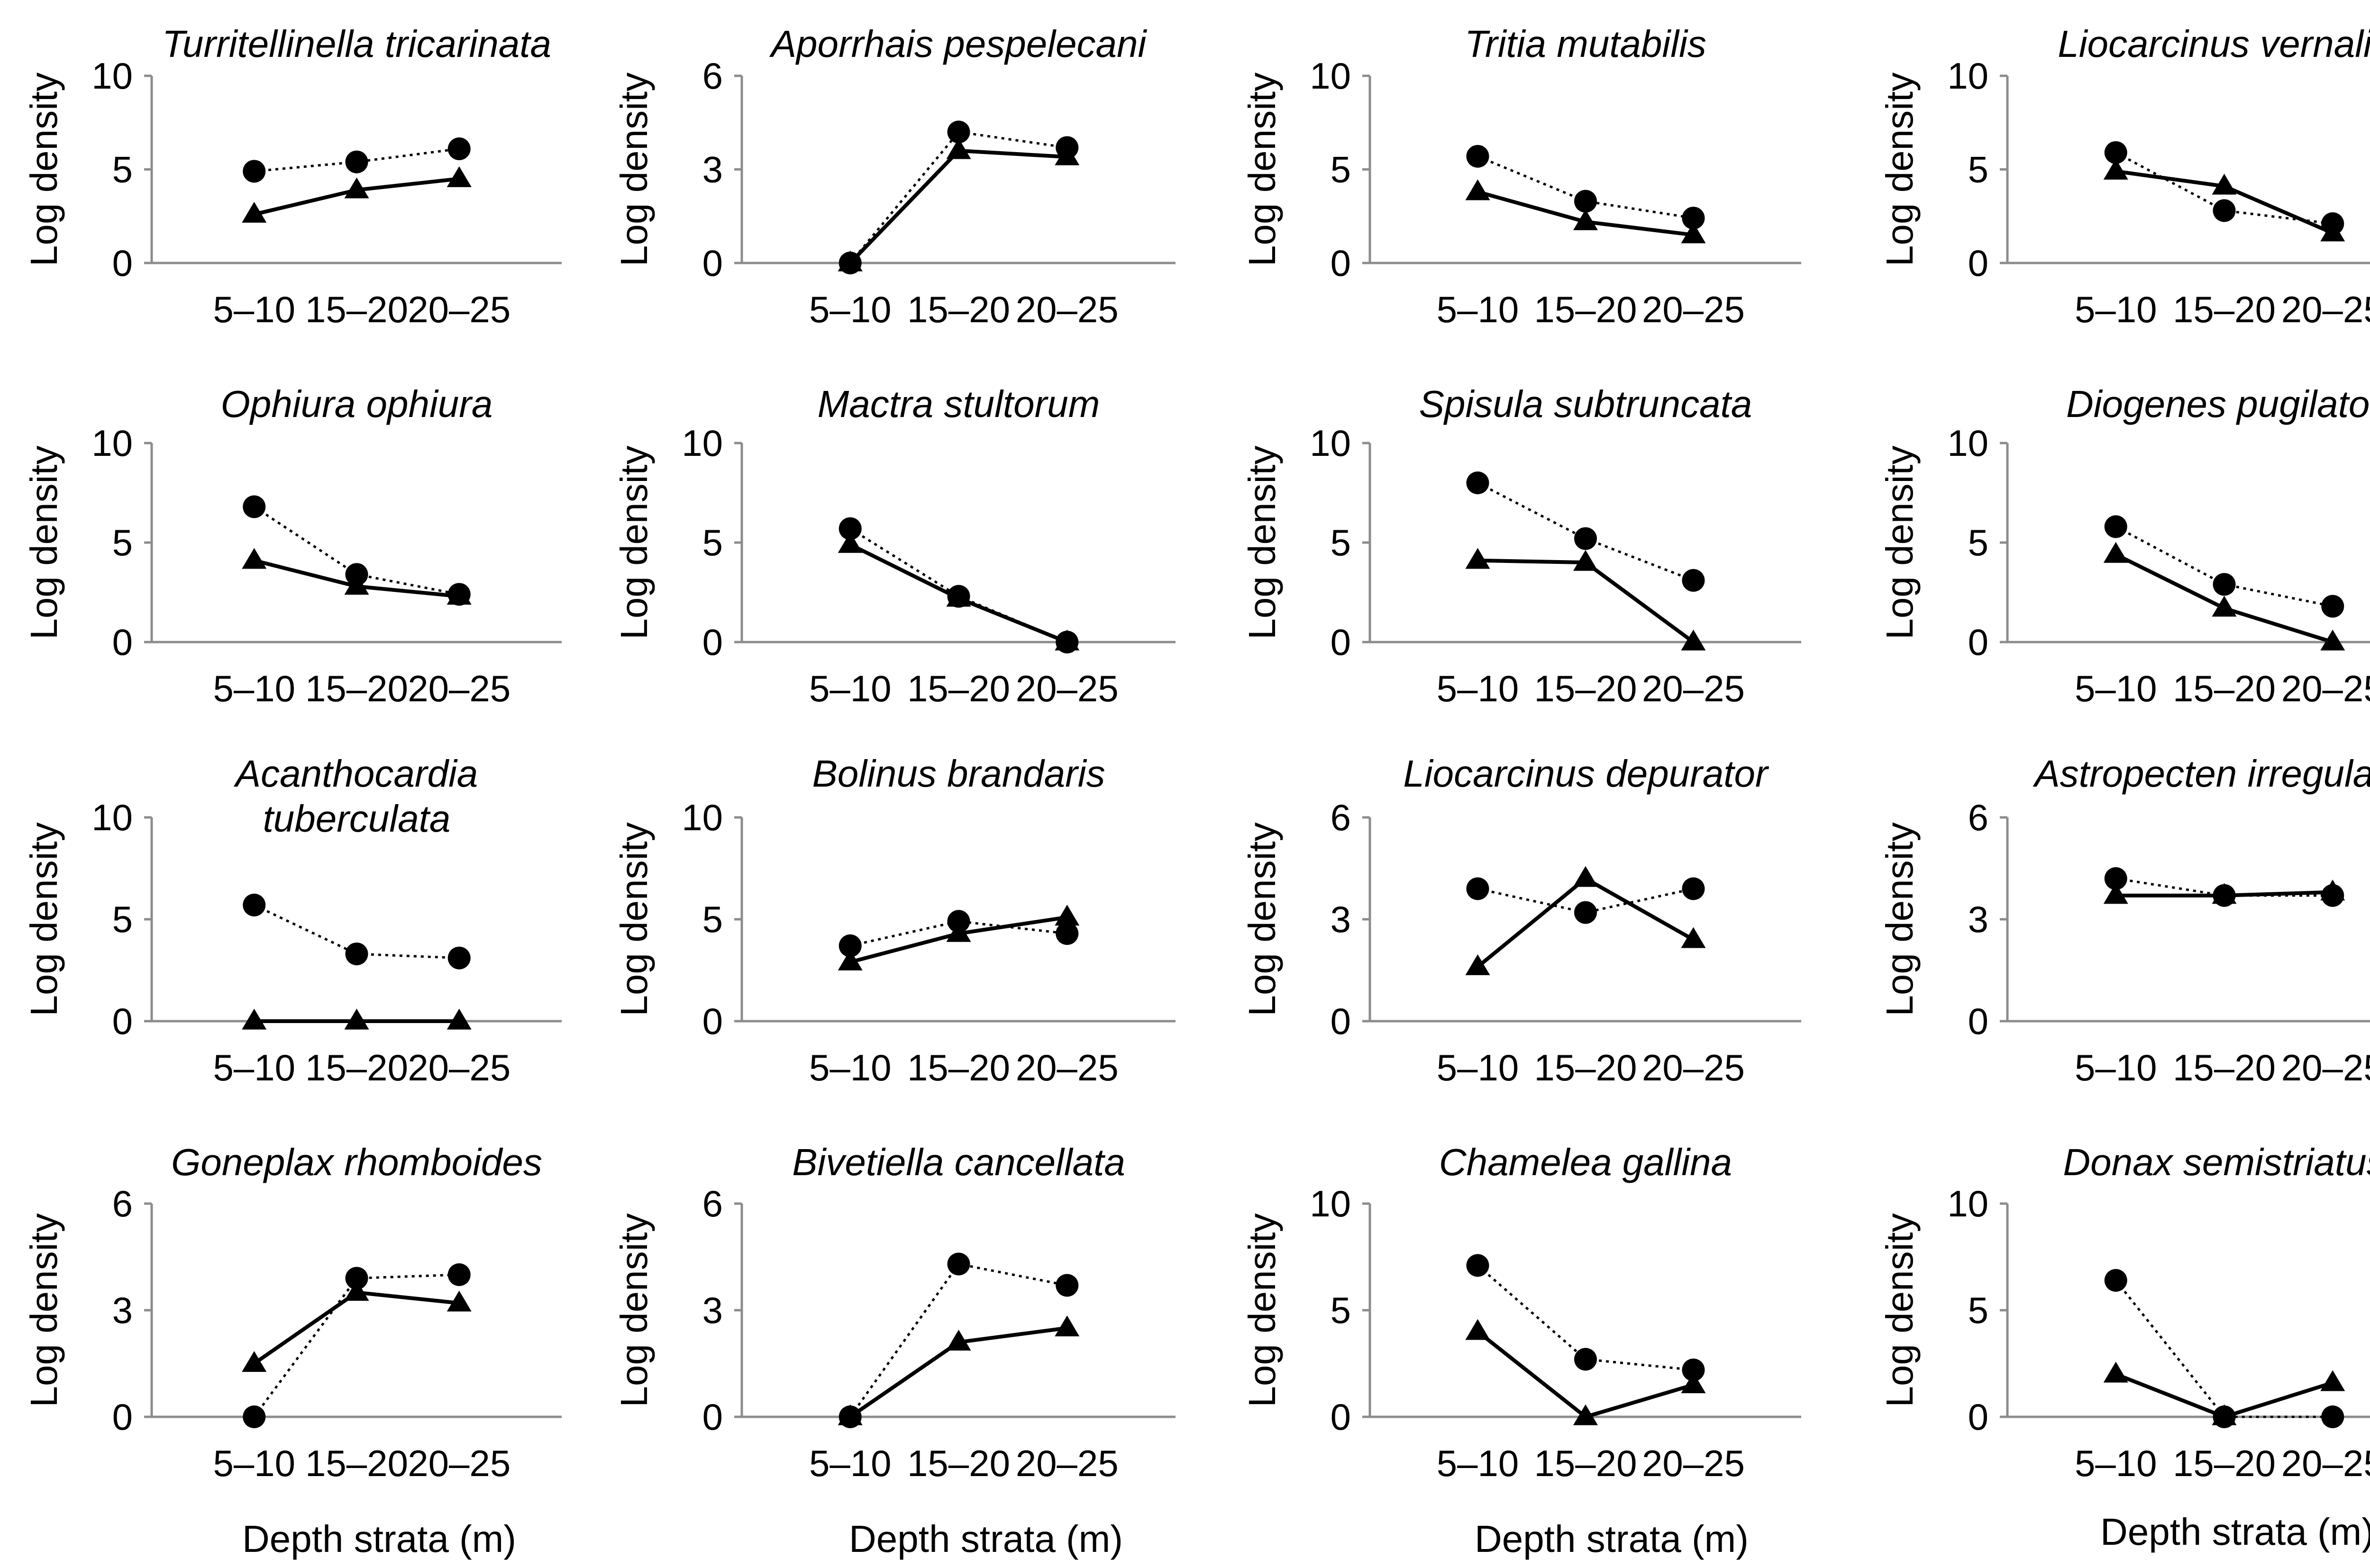 Image resolution: width=2370 pixels, height=1568 pixels. Describe the element at coordinates (356, 44) in the screenshot. I see `panel-title: Turritellinella tricarinata` at that location.